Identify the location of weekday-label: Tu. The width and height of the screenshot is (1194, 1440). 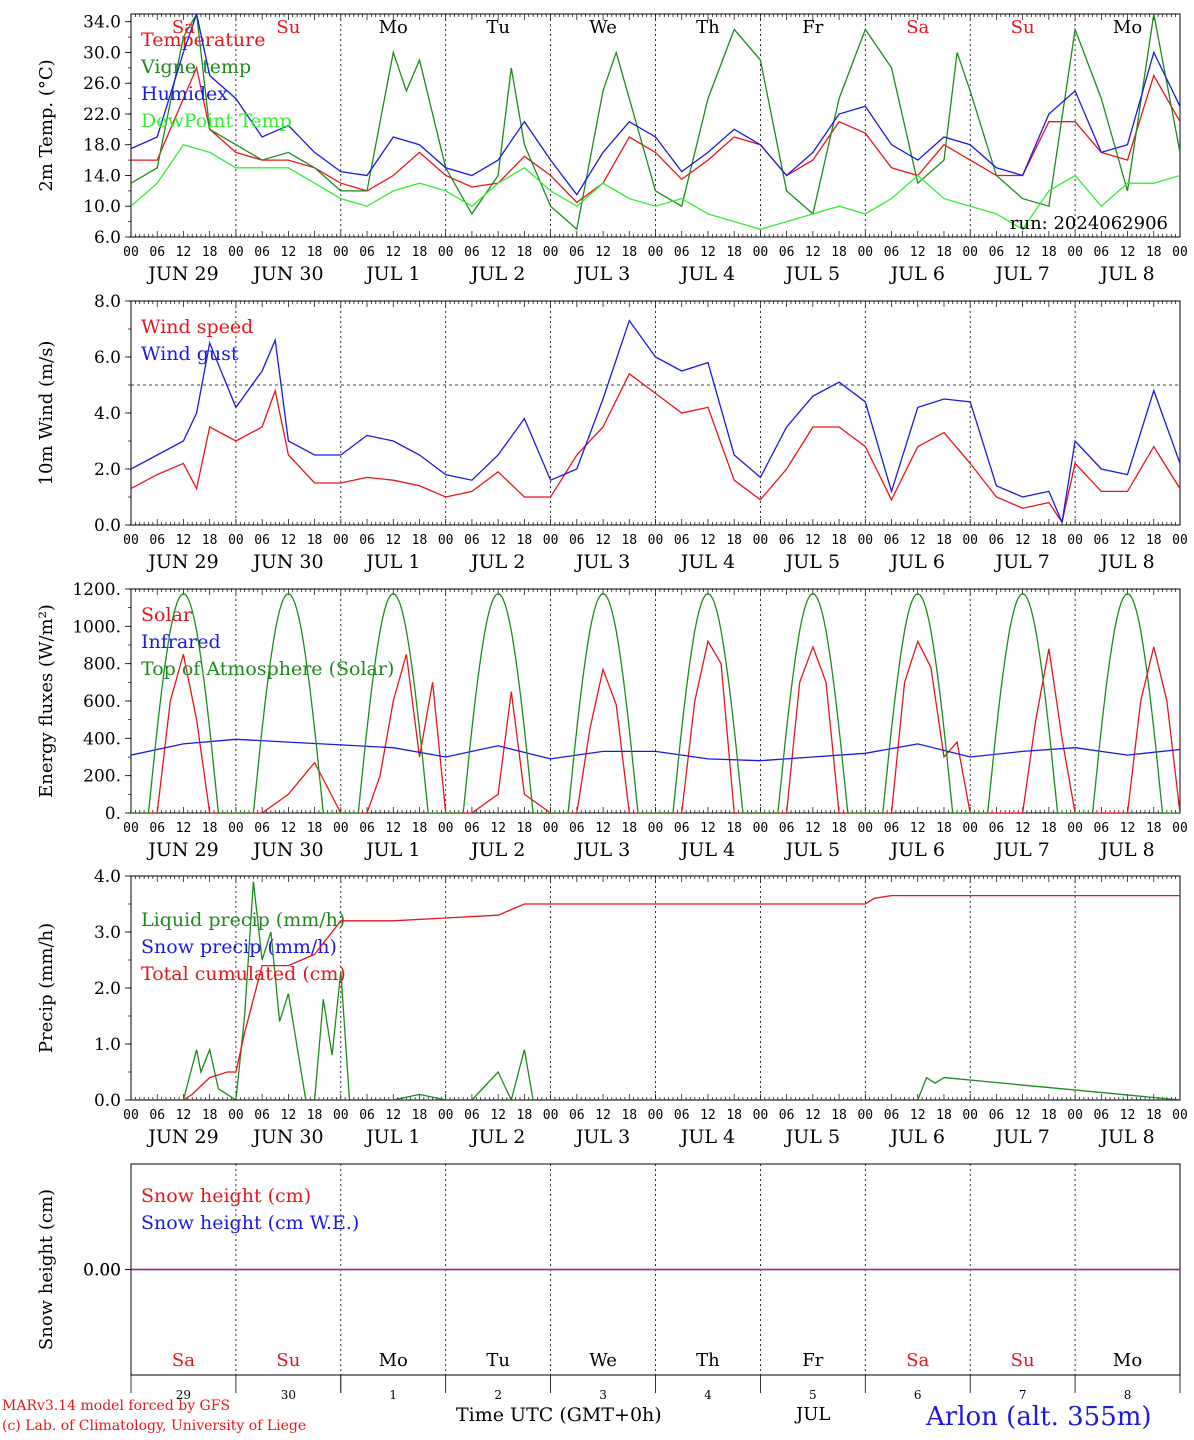
(498, 27).